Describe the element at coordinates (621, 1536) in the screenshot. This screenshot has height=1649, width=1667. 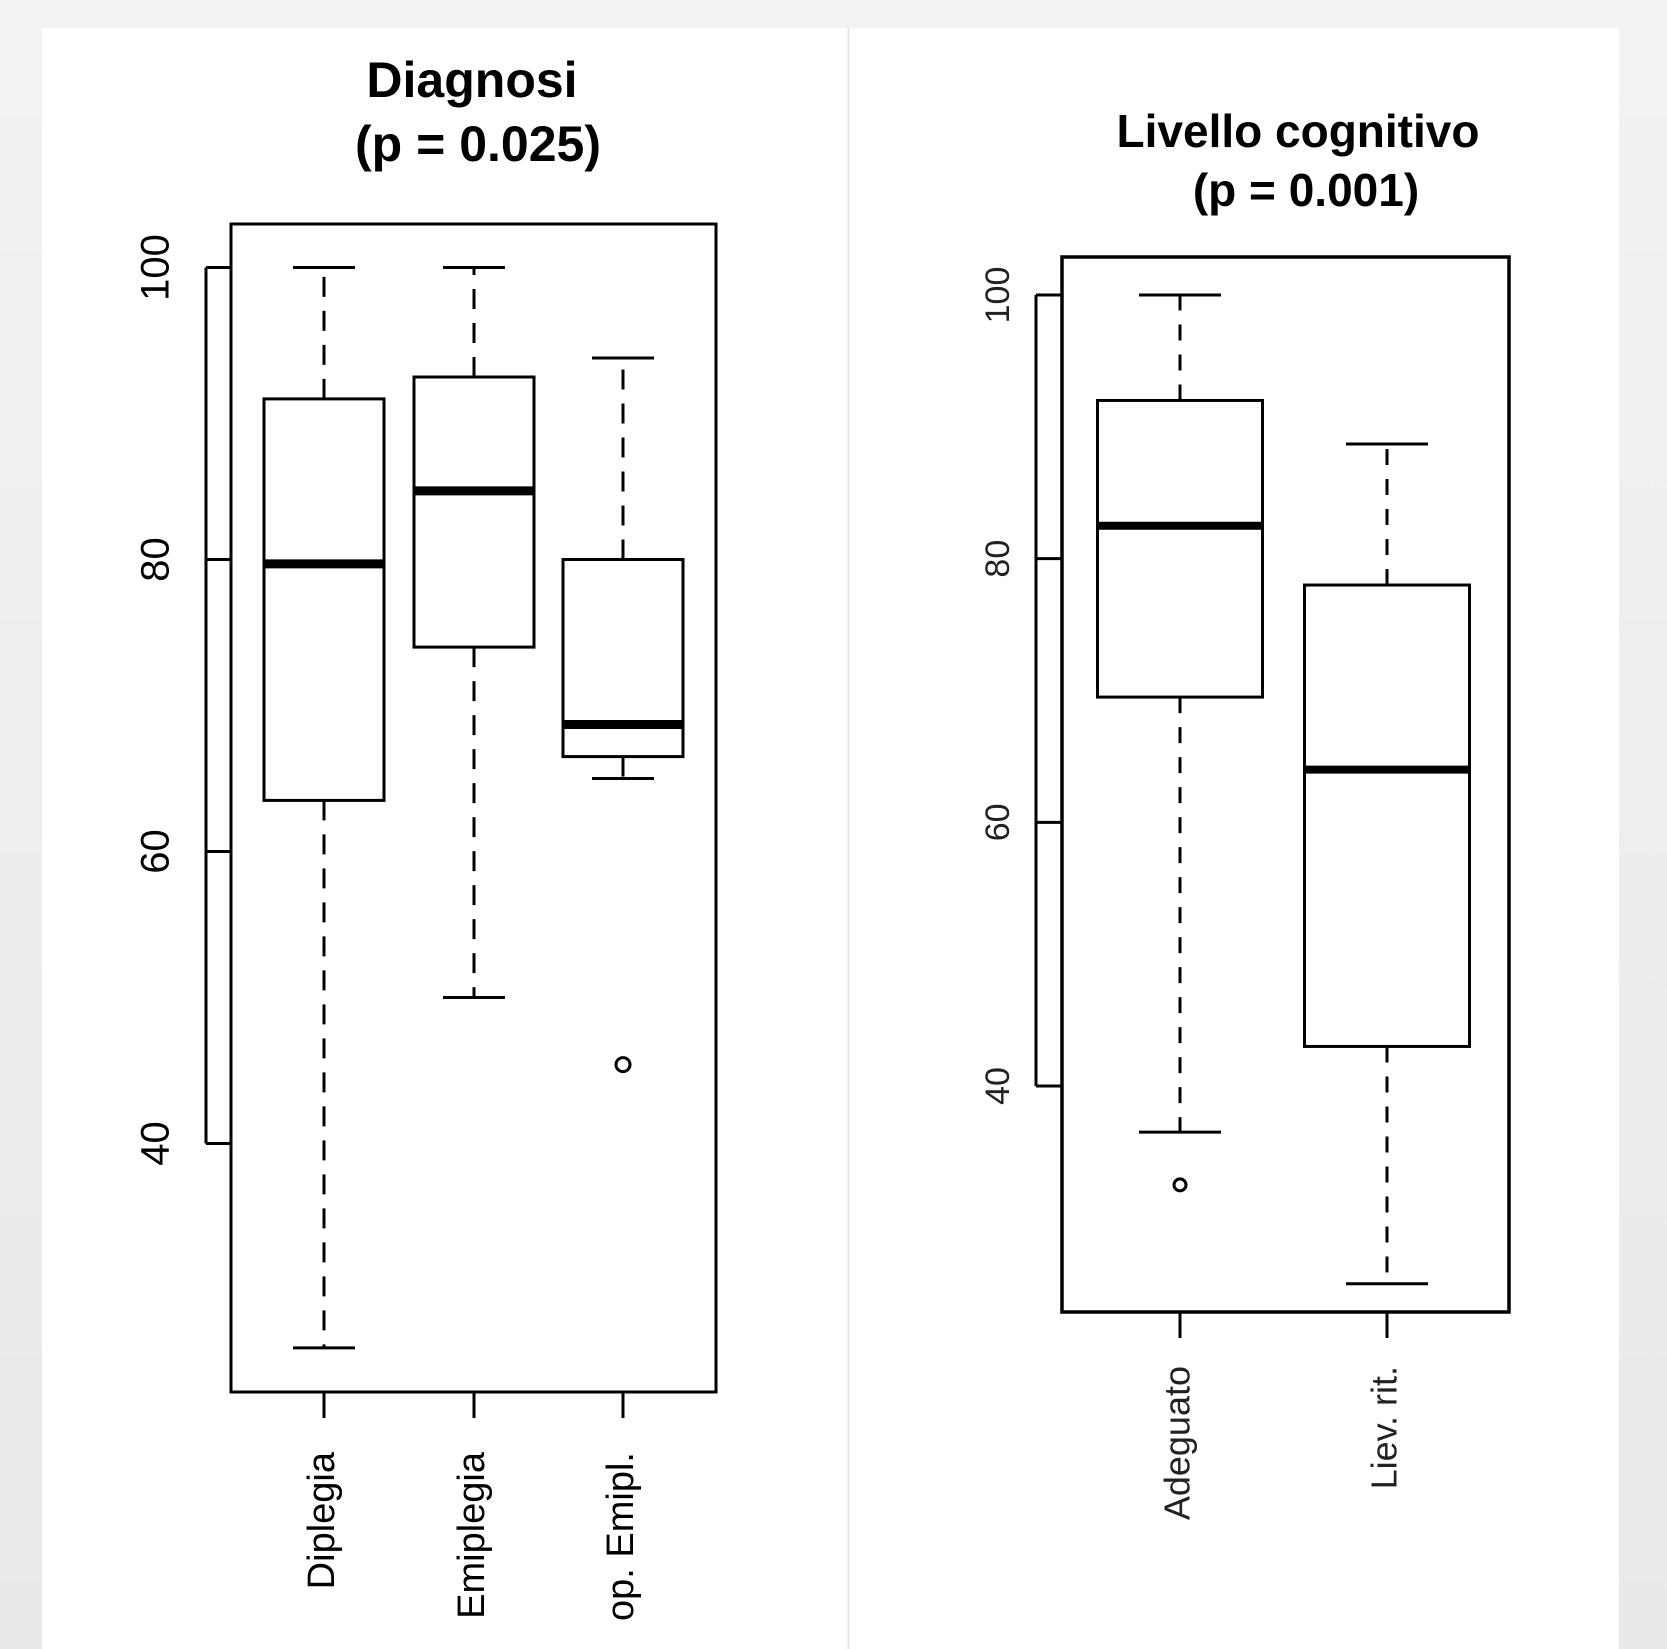
I see `x-category-label: op. Emipl.` at that location.